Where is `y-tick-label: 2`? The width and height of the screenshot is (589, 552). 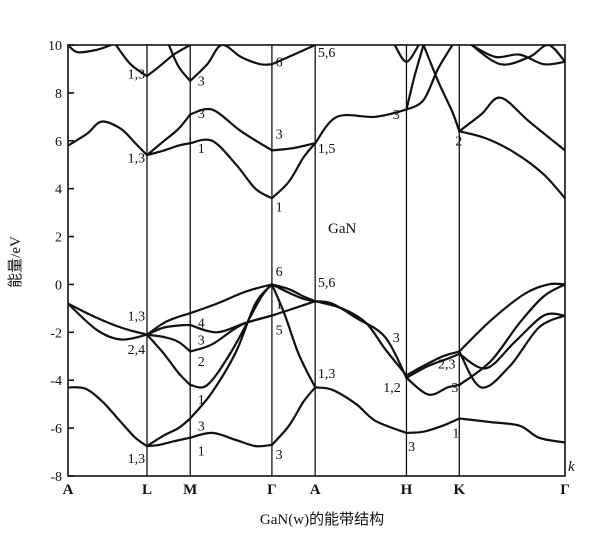
y-tick-label: 2 is located at coordinates (58, 238).